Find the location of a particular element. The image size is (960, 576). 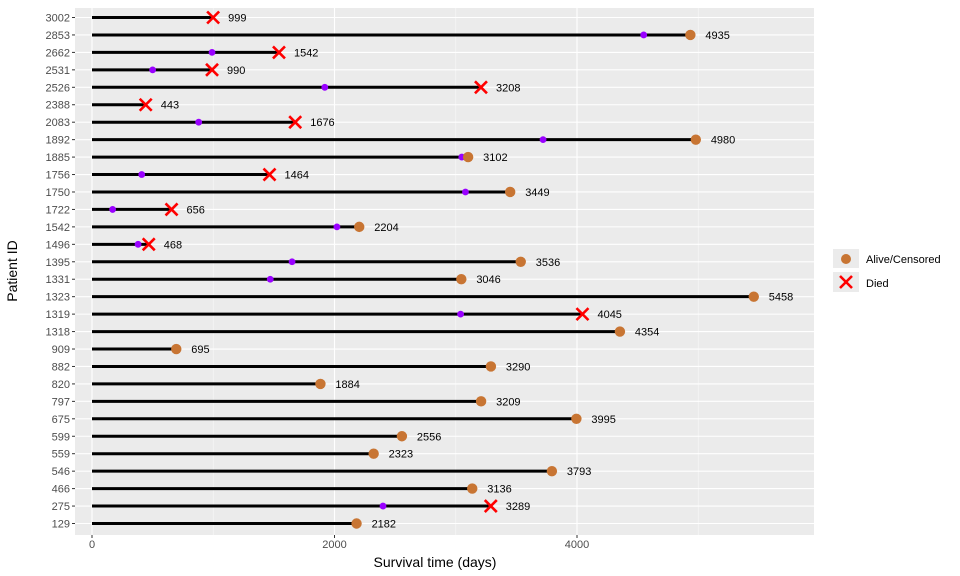

value-label: 1464 is located at coordinates (297, 176).